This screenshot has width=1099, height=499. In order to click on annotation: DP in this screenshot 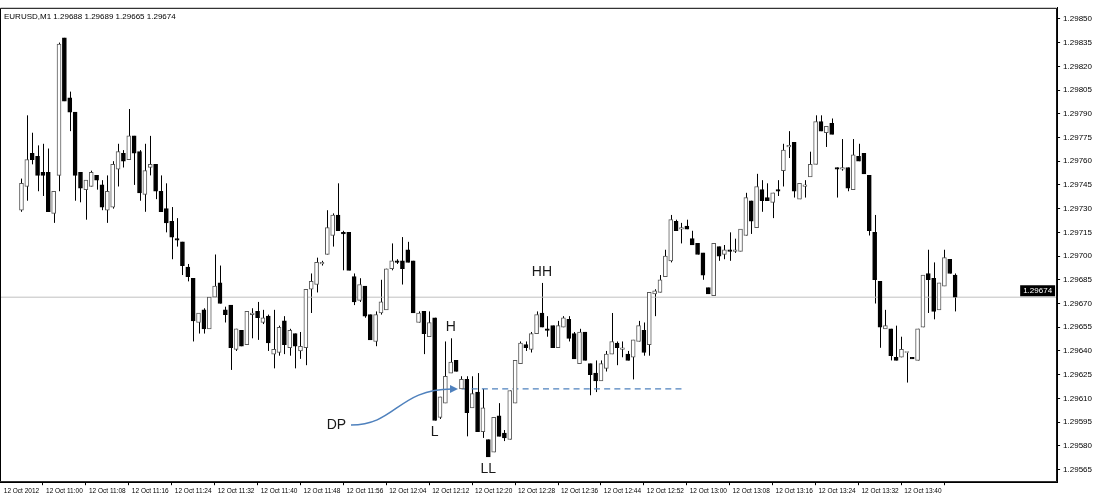, I will do `click(336, 423)`.